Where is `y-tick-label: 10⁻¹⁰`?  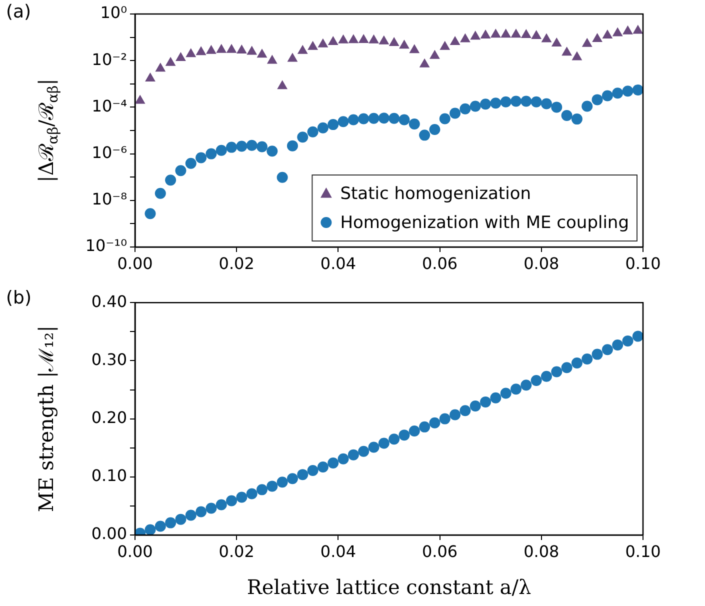
y-tick-label: 10⁻¹⁰ is located at coordinates (106, 246).